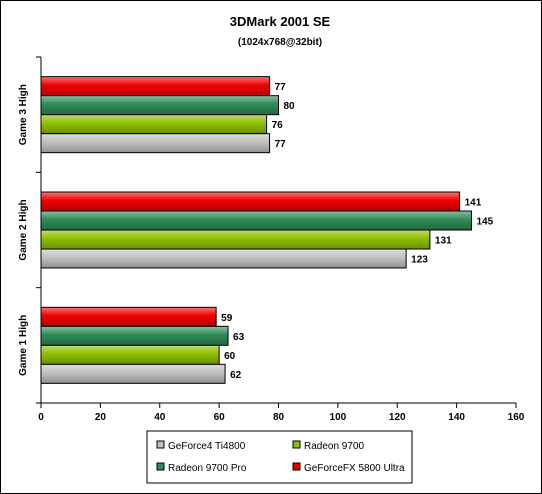 Image resolution: width=542 pixels, height=494 pixels. I want to click on legend-swatch-geforce4-ti4800, so click(160, 444).